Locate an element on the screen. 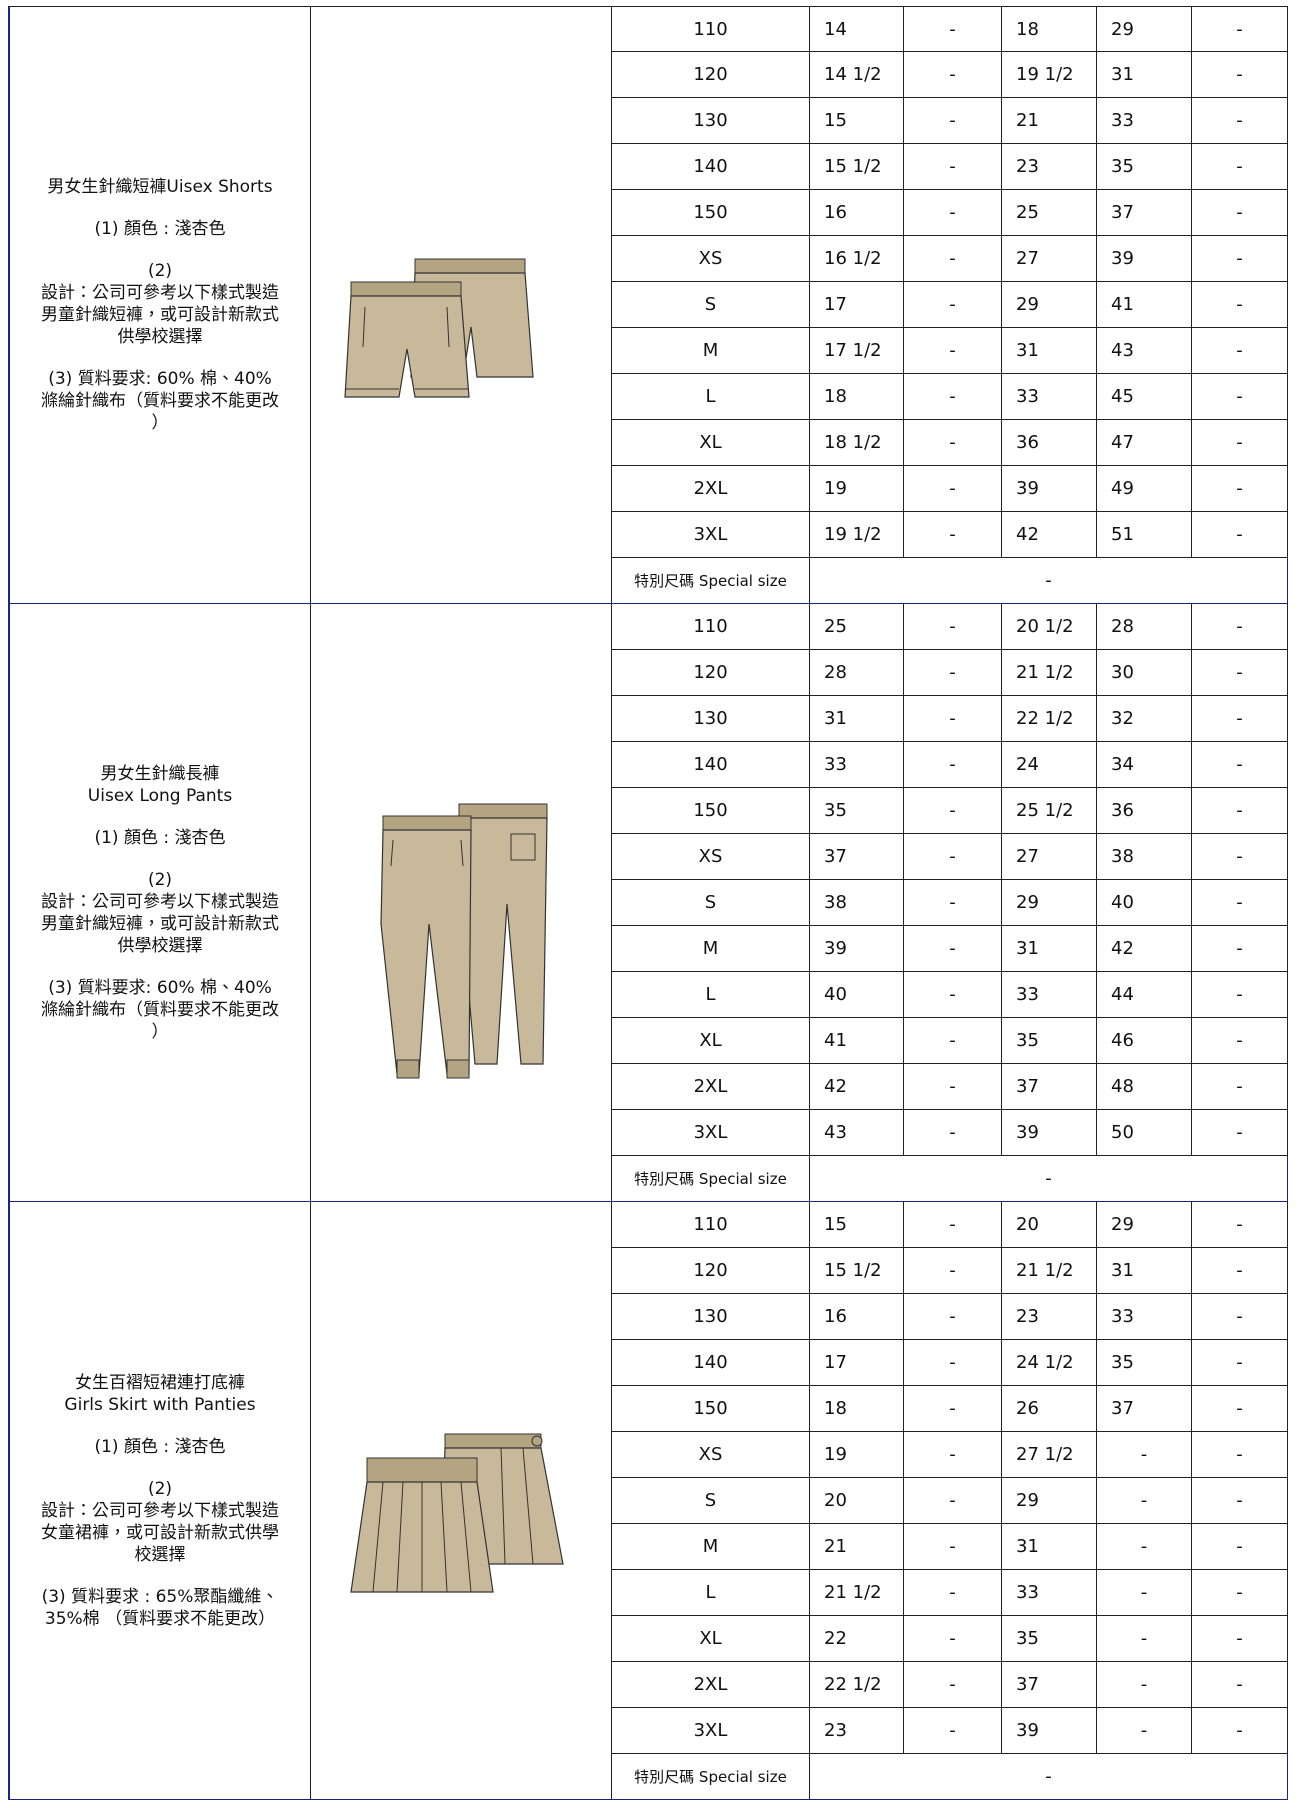 This screenshot has height=1820, width=1296. measure-cell: 15 is located at coordinates (857, 121).